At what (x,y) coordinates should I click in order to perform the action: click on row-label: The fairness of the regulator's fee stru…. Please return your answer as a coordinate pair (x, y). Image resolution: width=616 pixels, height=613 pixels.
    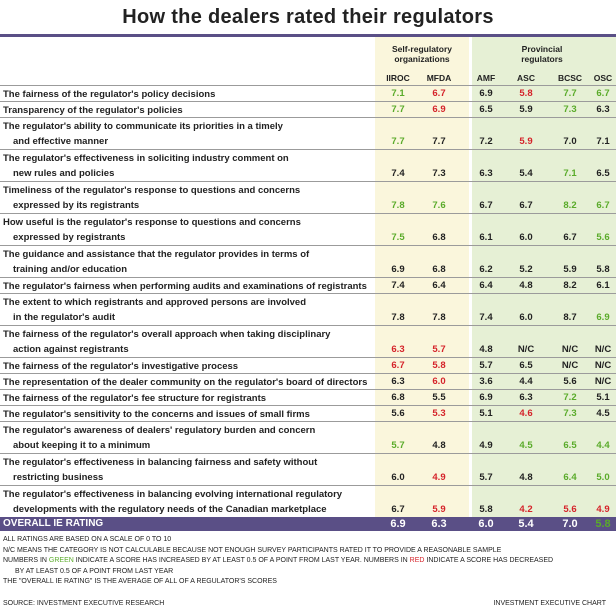
    Looking at the image, I should click on (134, 398).